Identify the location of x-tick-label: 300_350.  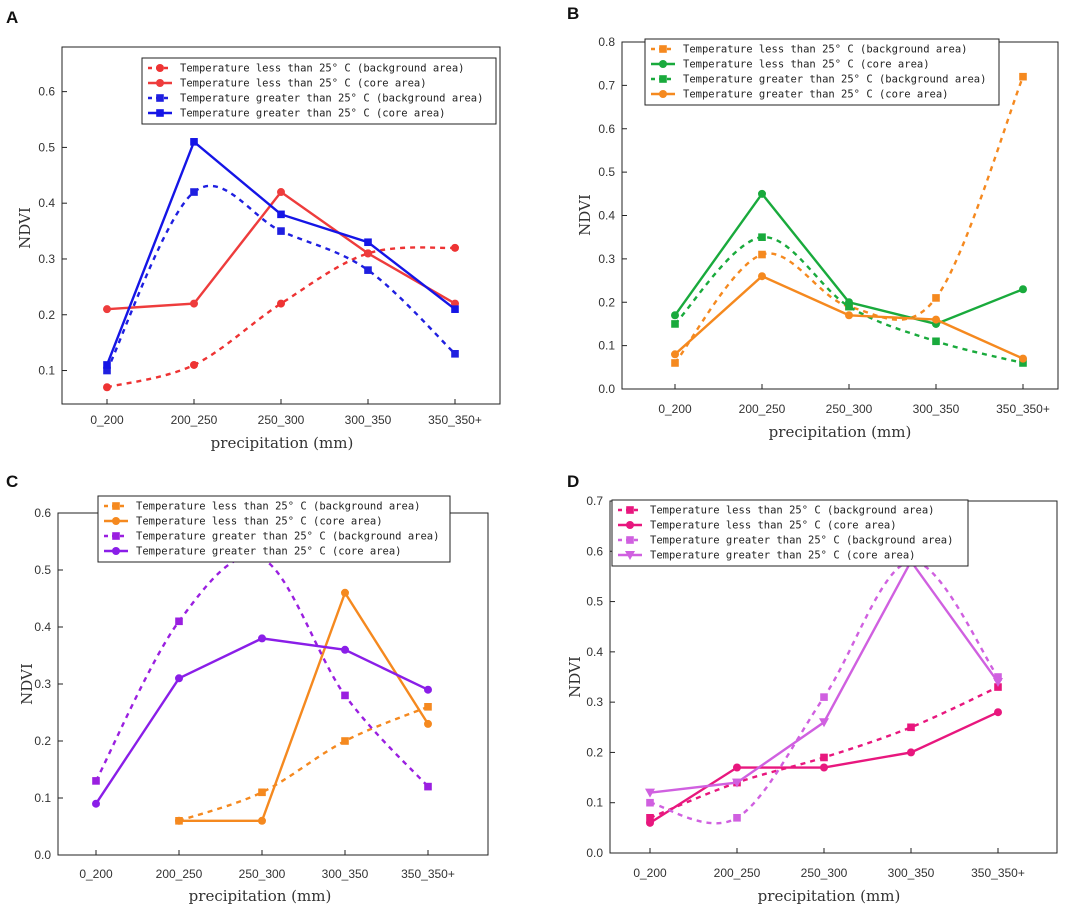
(911, 873).